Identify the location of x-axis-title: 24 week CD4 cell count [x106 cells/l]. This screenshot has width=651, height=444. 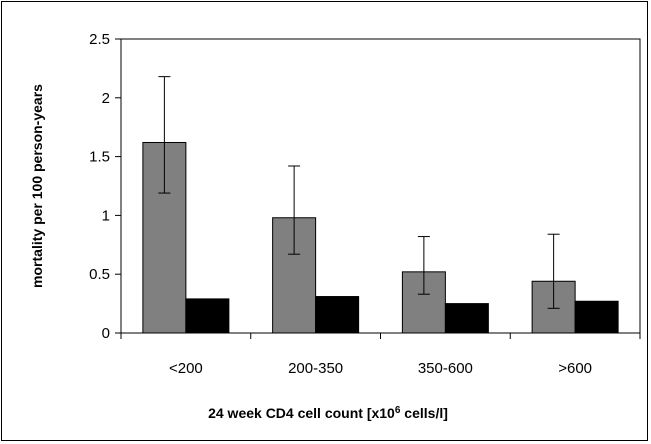
(328, 413).